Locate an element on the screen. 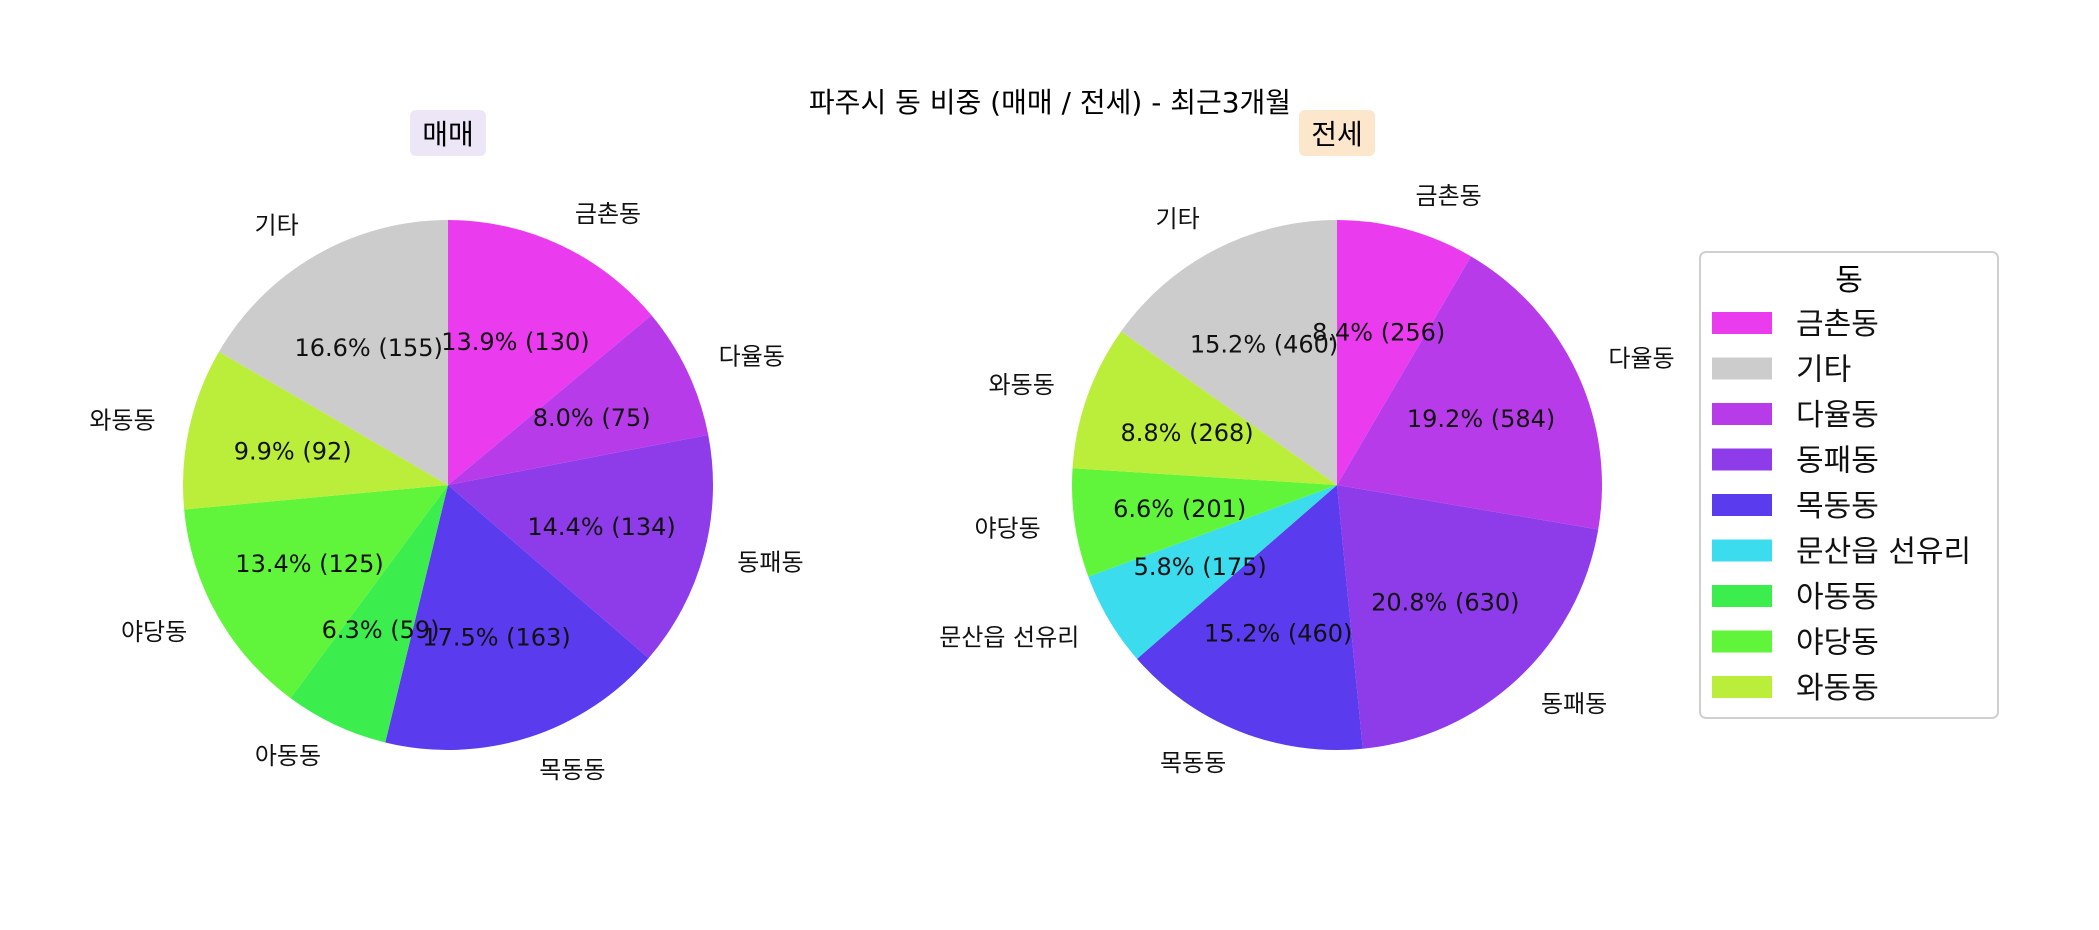 This screenshot has height=930, width=2099. slice-percent-label: 13.9% (130) is located at coordinates (515, 342).